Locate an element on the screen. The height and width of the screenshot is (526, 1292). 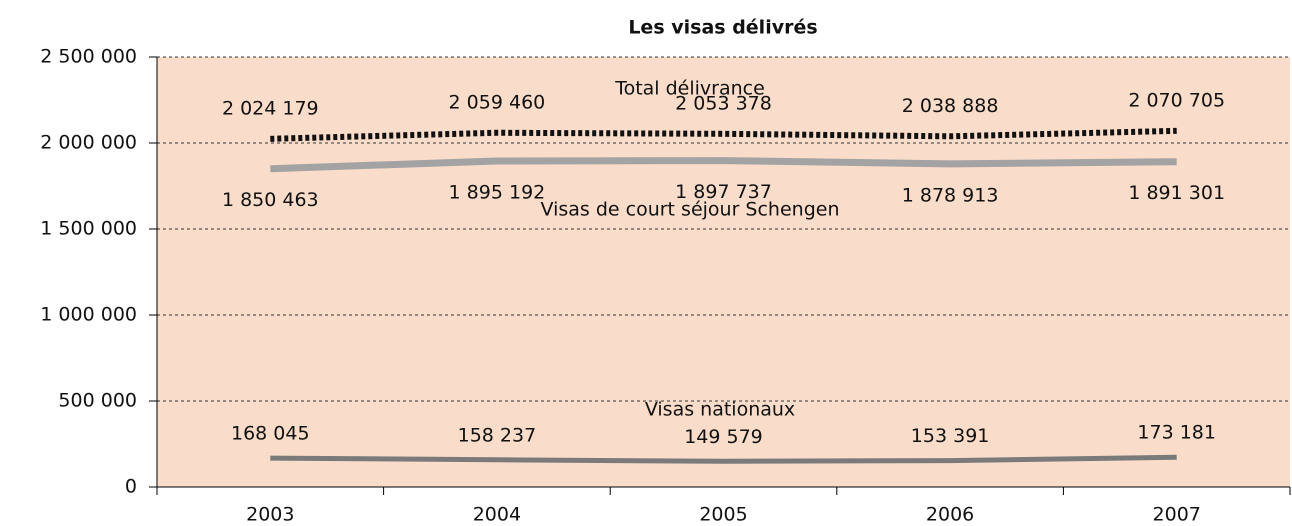
series-name: Visas de court séjour Schengen is located at coordinates (690, 210).